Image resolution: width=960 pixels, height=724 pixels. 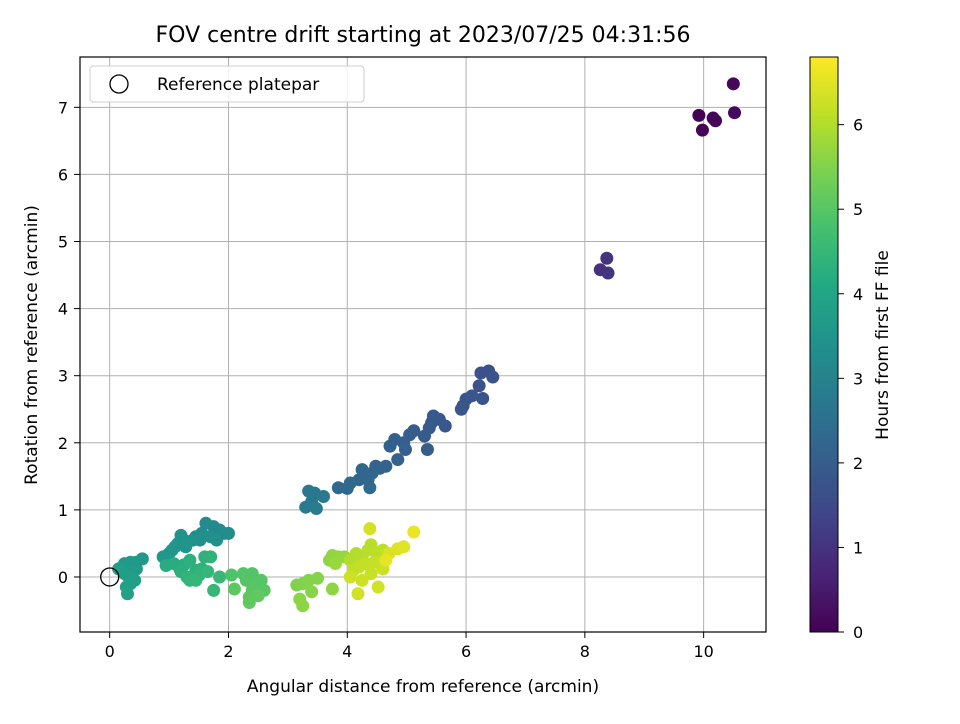 I want to click on x-tick-label: 10, so click(x=703, y=651).